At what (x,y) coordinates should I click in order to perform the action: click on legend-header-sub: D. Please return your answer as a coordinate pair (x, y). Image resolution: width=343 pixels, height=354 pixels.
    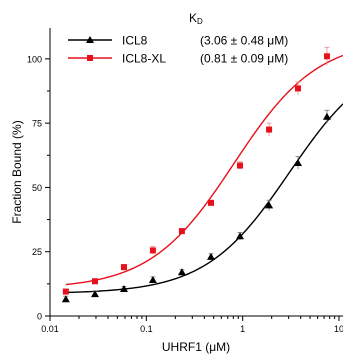
    Looking at the image, I should click on (200, 21).